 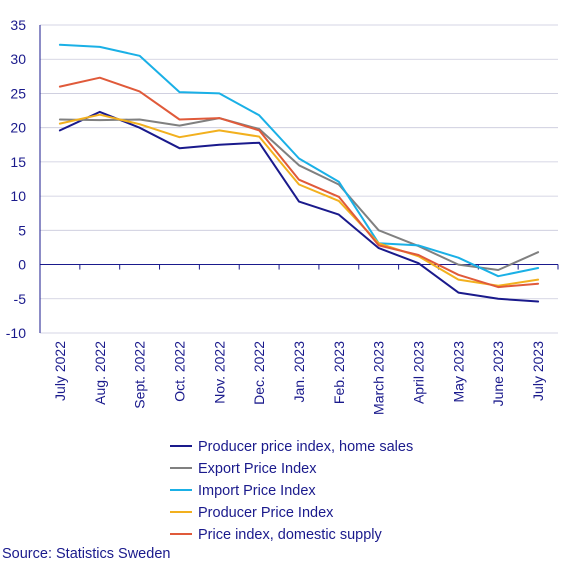 I want to click on y-tick-label: 15, so click(x=18, y=162).